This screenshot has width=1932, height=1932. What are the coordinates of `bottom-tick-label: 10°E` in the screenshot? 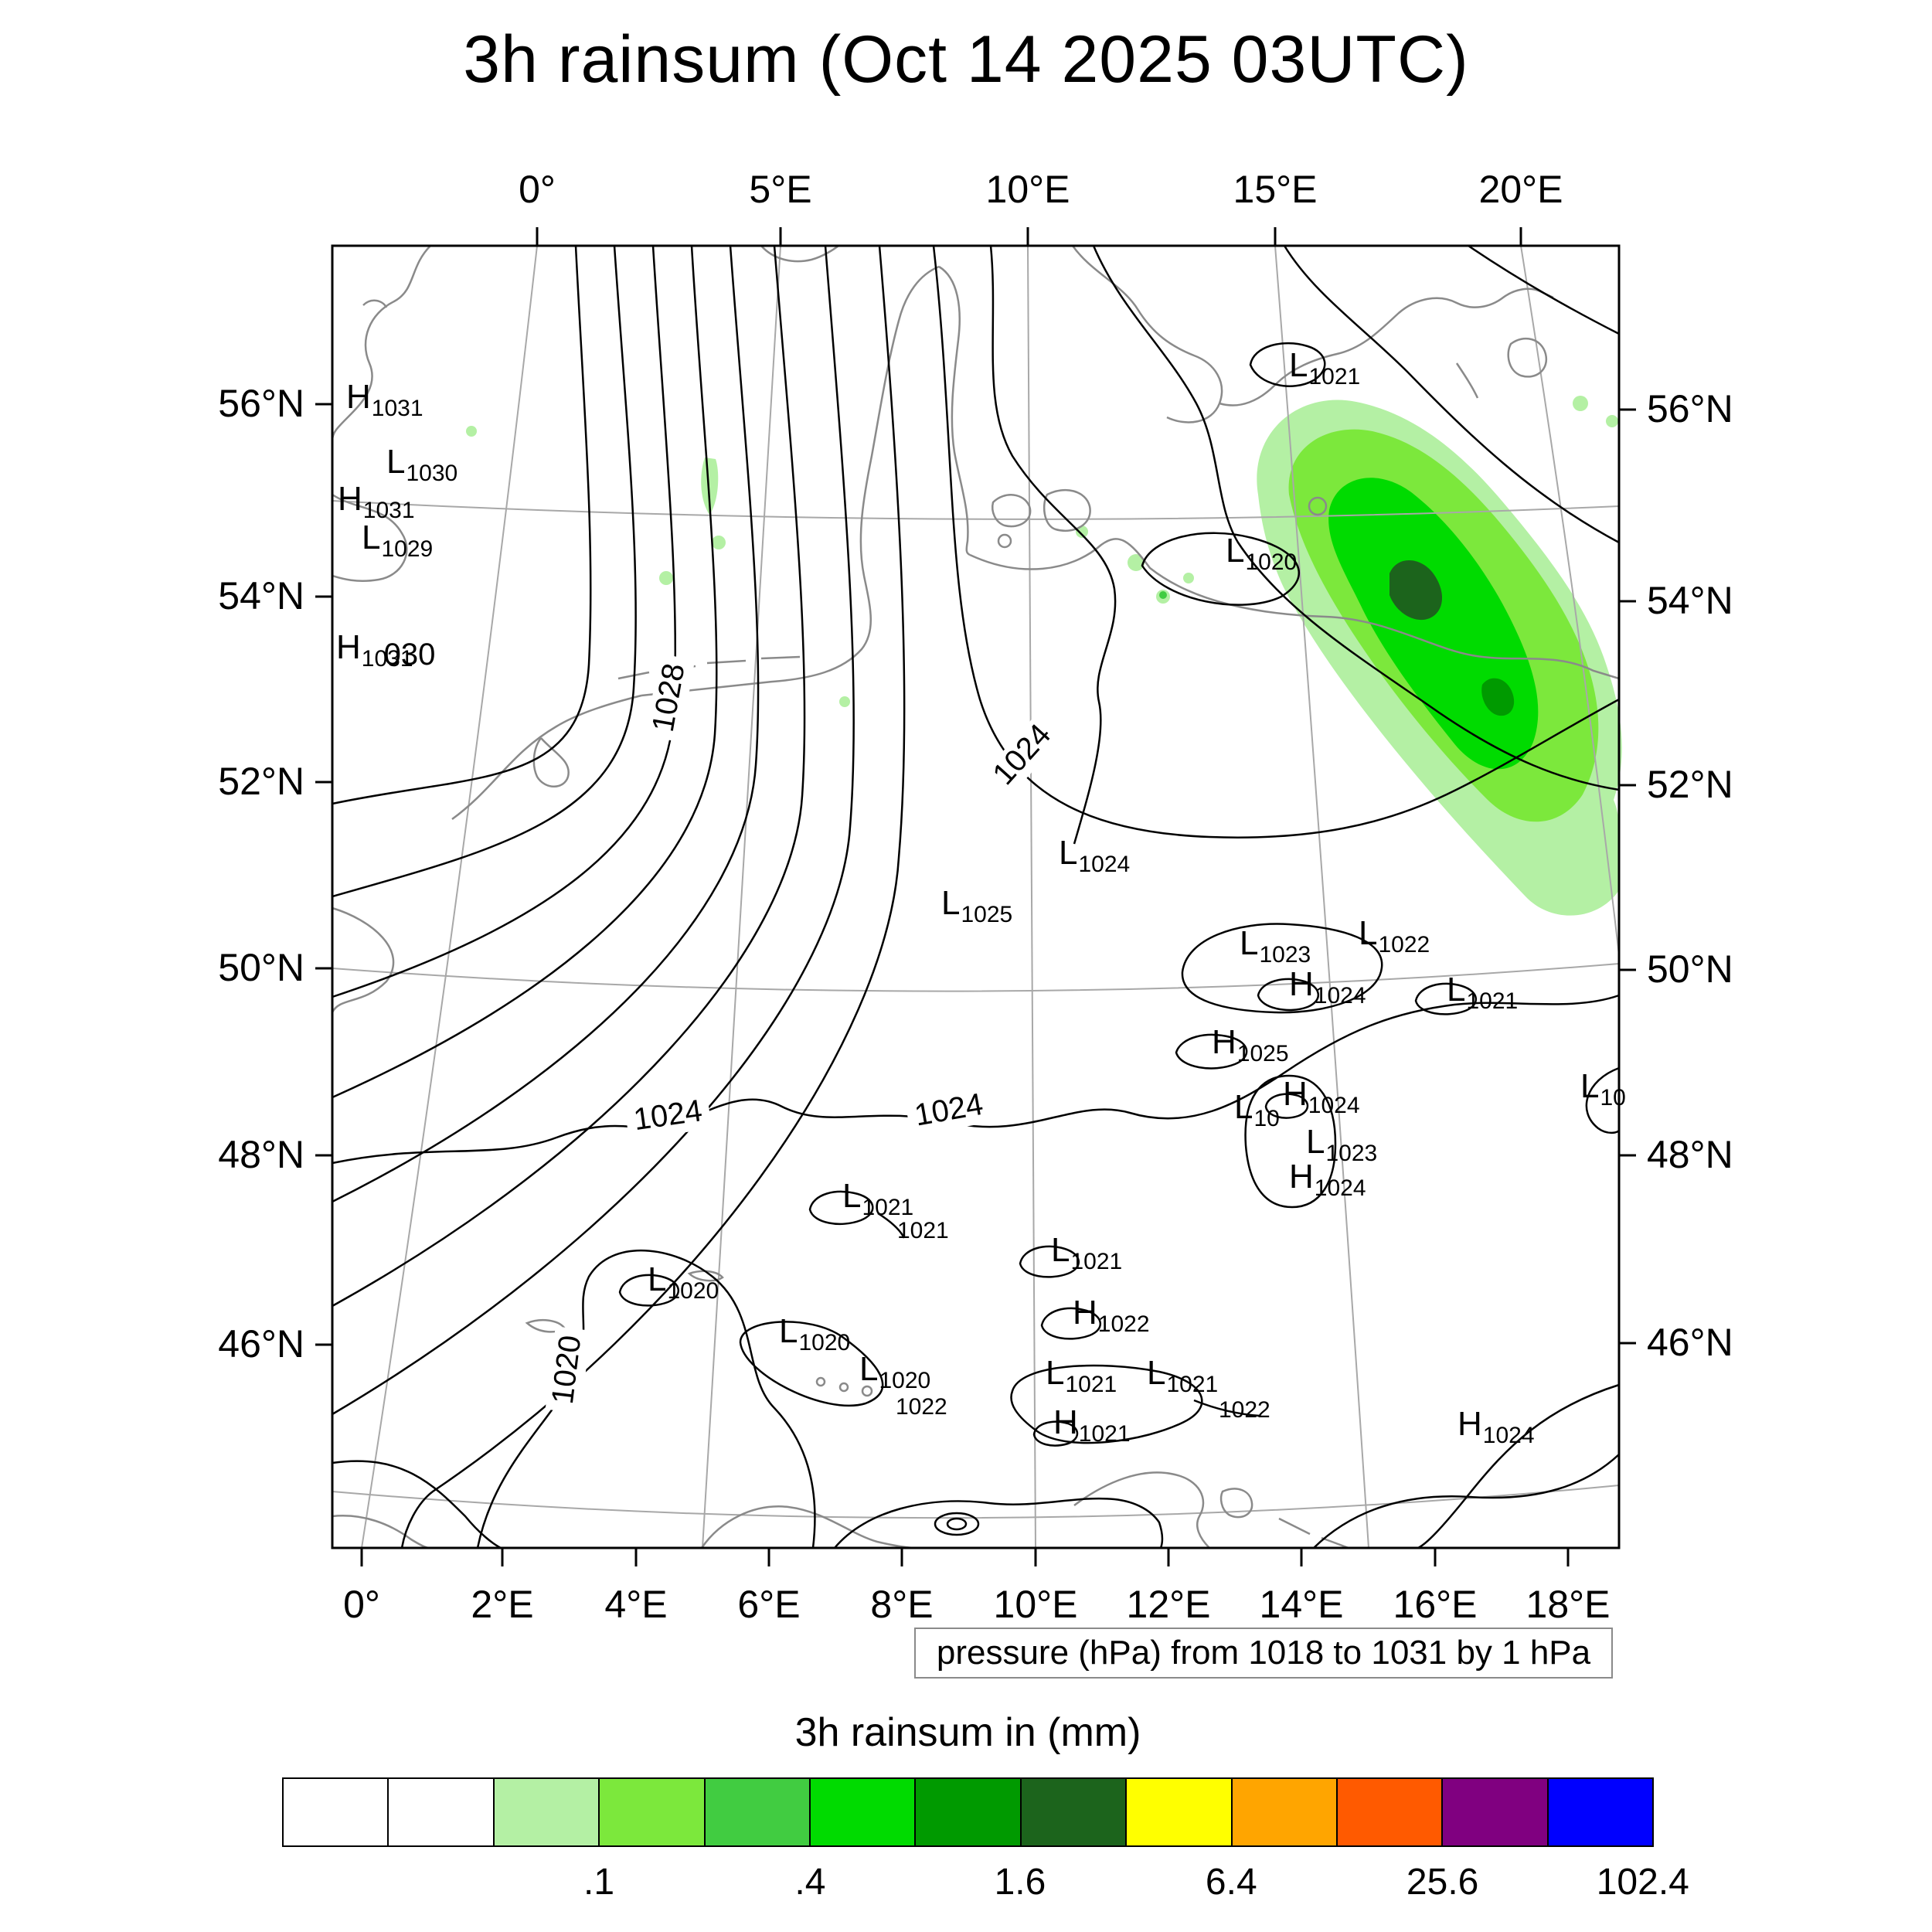 It's located at (1036, 1604).